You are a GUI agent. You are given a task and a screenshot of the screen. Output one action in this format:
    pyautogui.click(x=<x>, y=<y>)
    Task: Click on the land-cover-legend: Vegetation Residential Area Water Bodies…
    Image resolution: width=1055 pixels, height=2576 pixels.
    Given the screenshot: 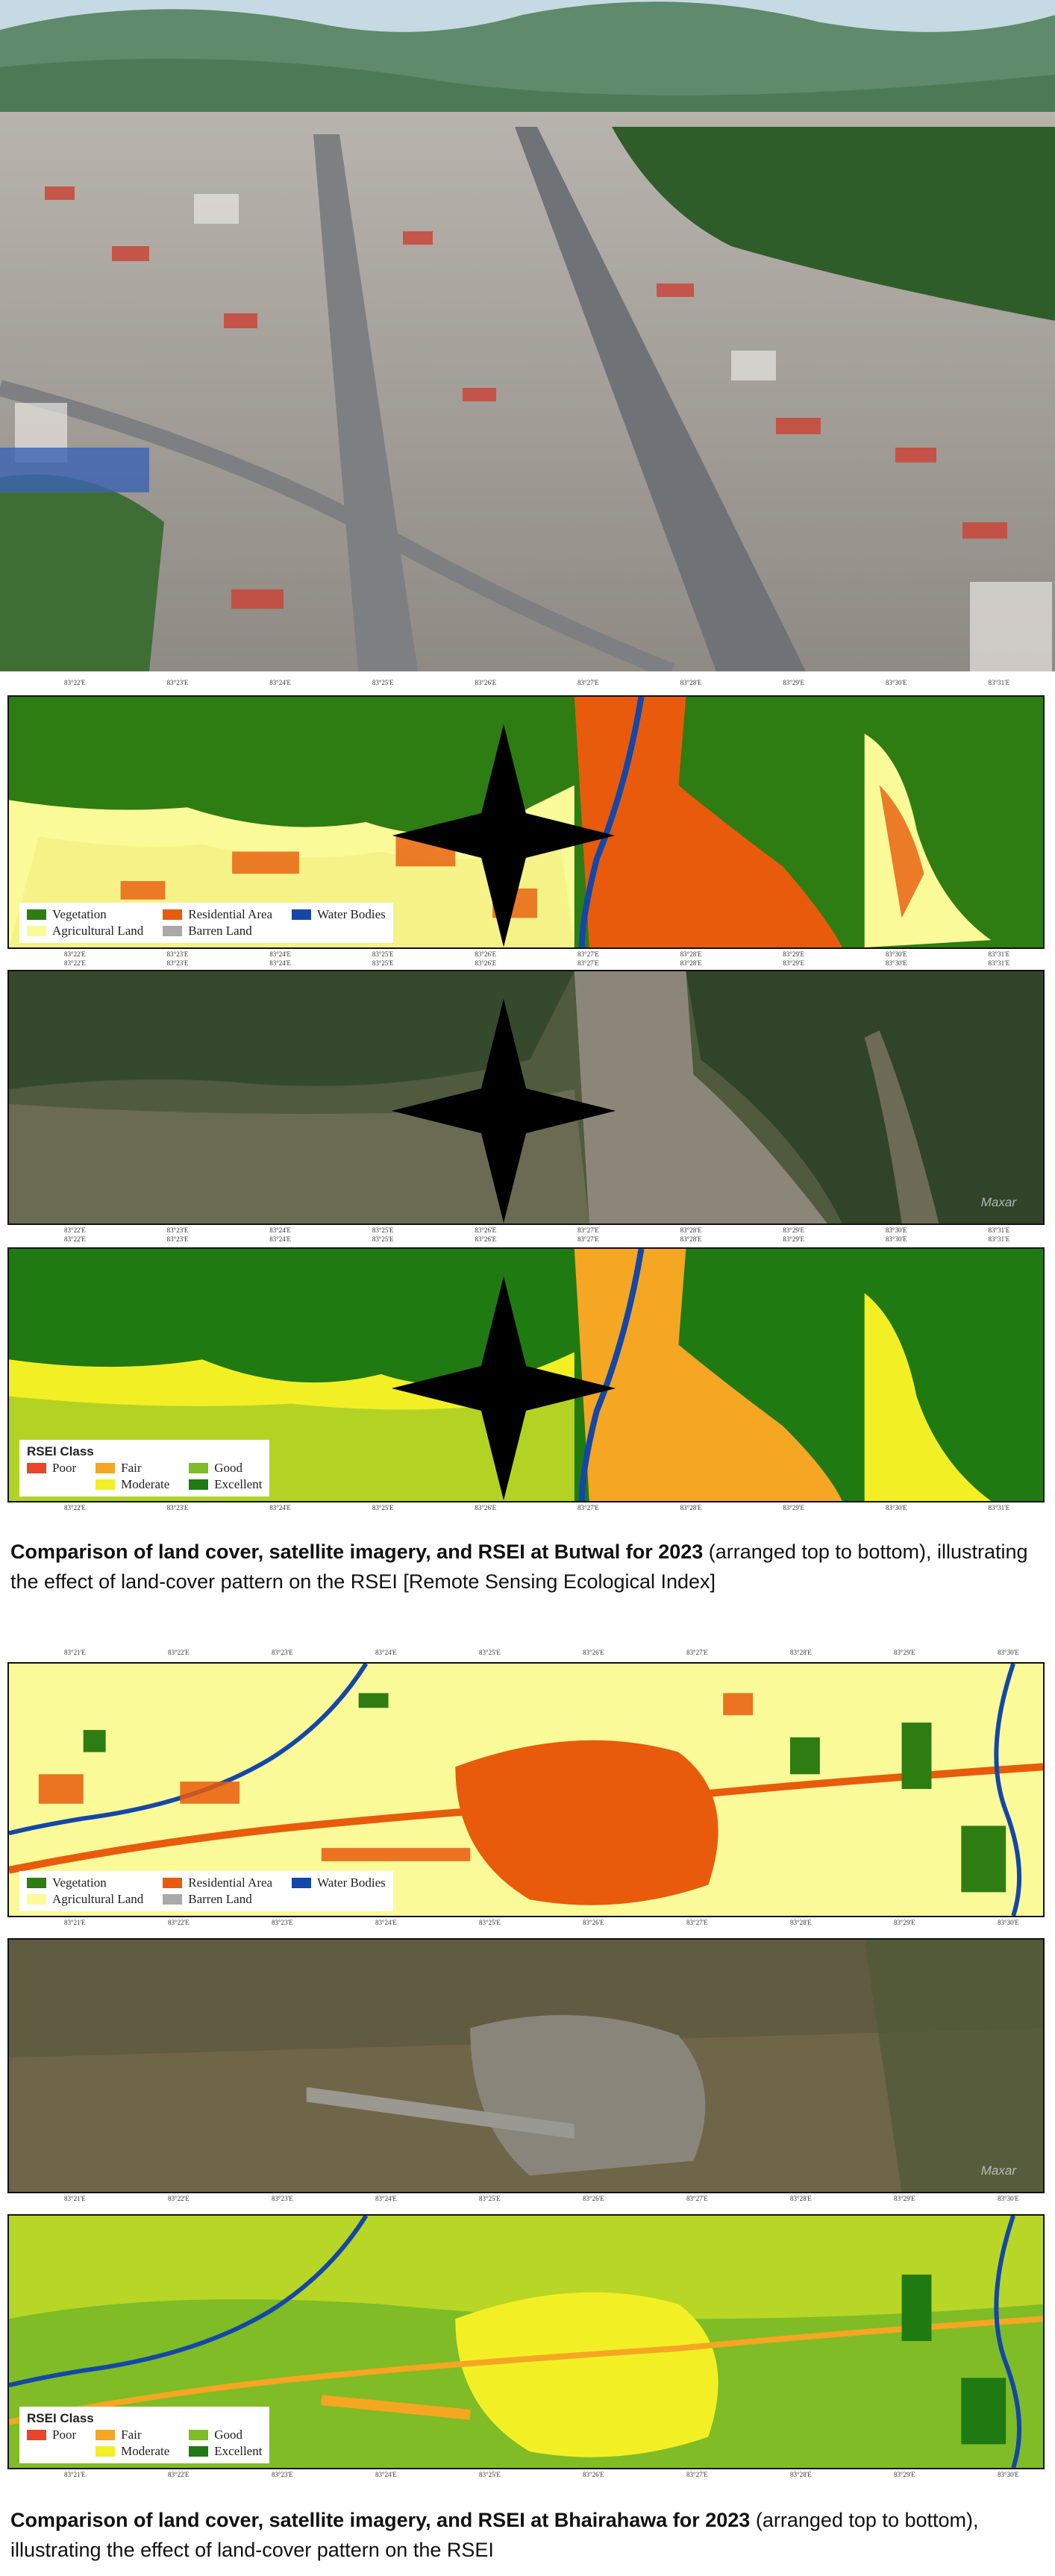 What is the action you would take?
    pyautogui.click(x=206, y=1891)
    